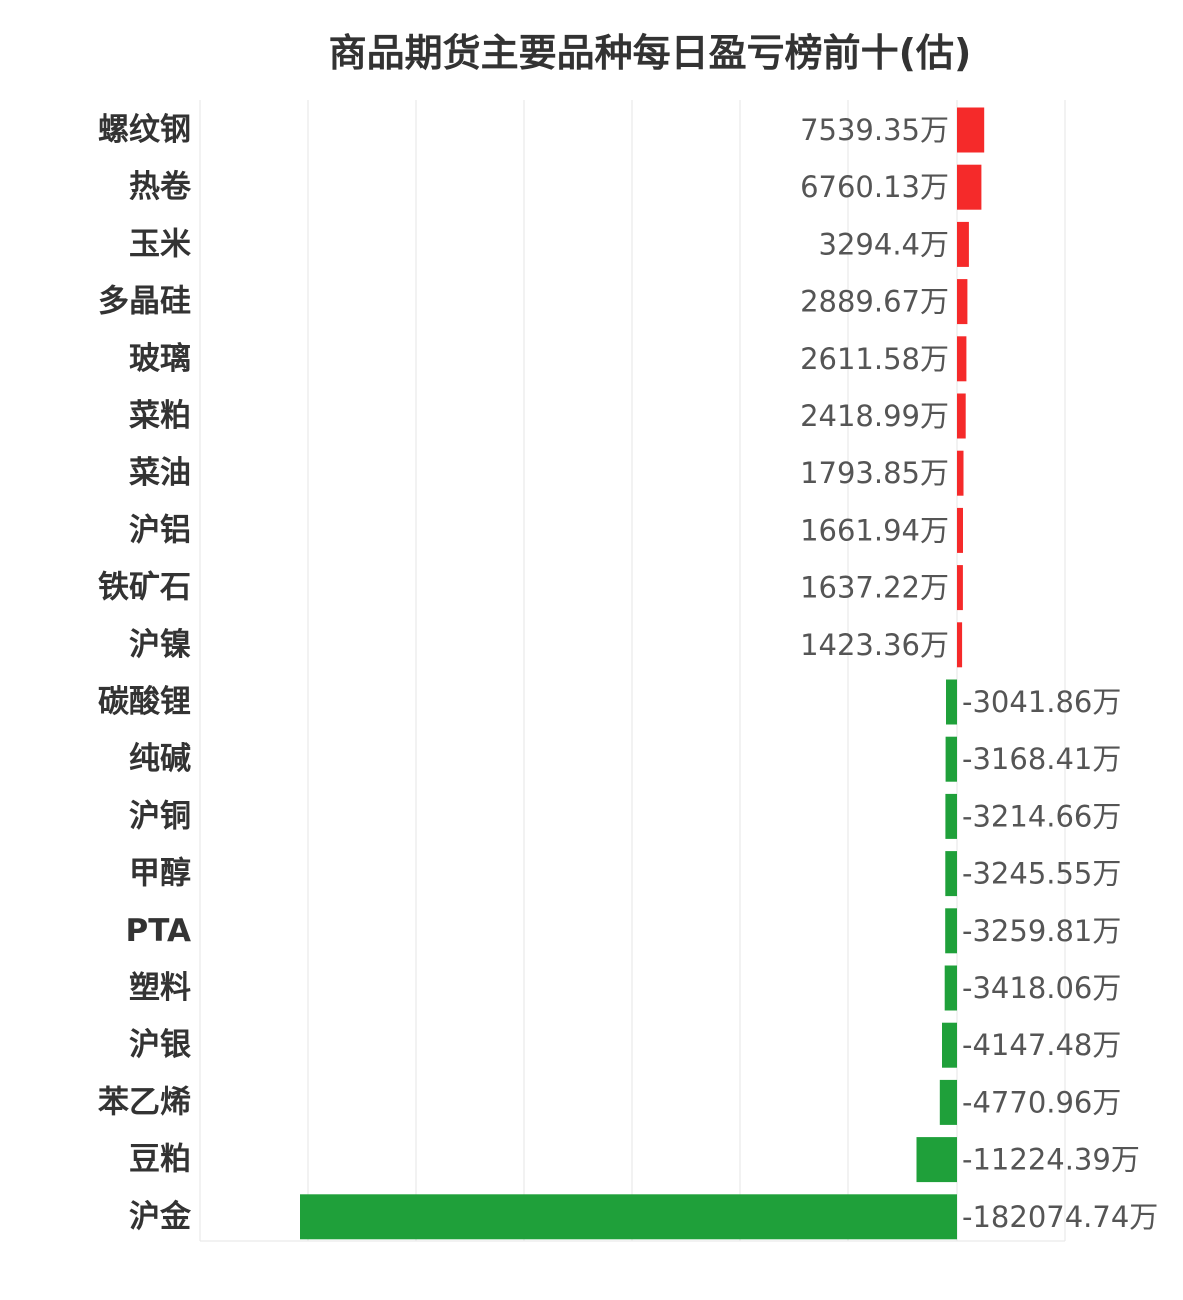 The width and height of the screenshot is (1183, 1300). What do you see at coordinates (160, 874) in the screenshot?
I see `category-label-13: 甲醇` at bounding box center [160, 874].